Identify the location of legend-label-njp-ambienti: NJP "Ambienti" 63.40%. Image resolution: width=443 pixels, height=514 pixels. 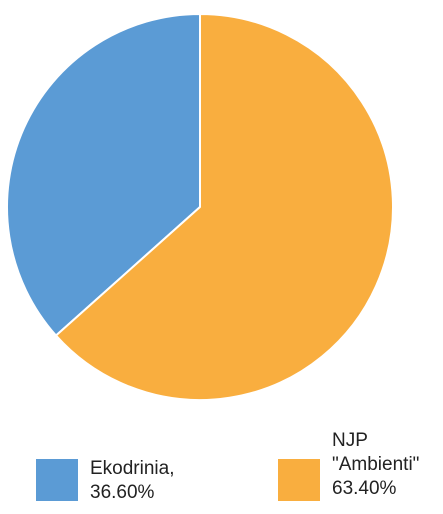
(375, 465).